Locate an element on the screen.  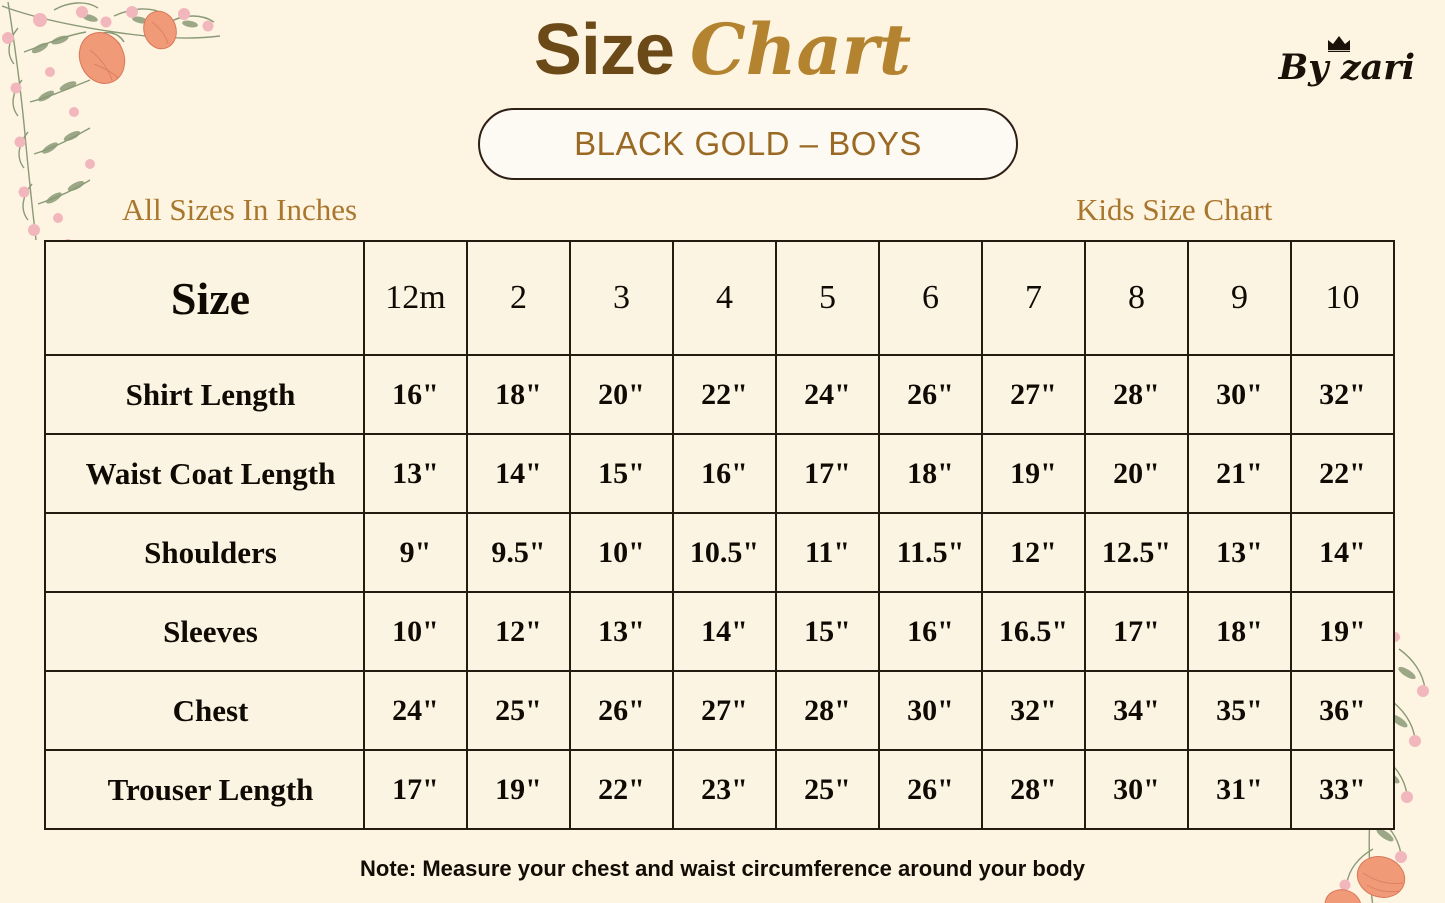
header-cell-size-6: 6 is located at coordinates (930, 298).